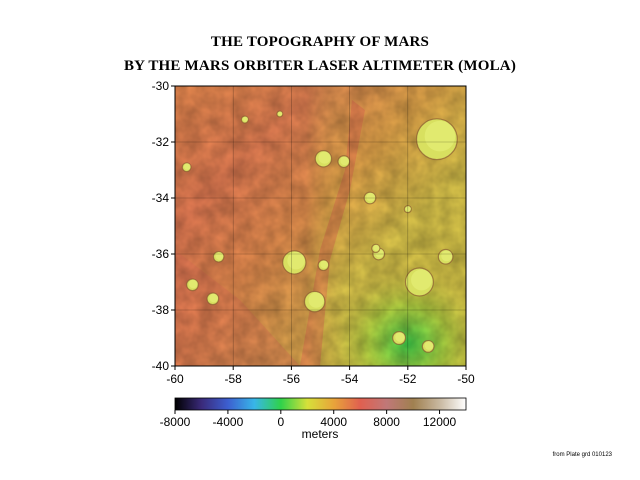 This screenshot has height=480, width=640. Describe the element at coordinates (408, 379) in the screenshot. I see `lon-tick-label: -52` at that location.